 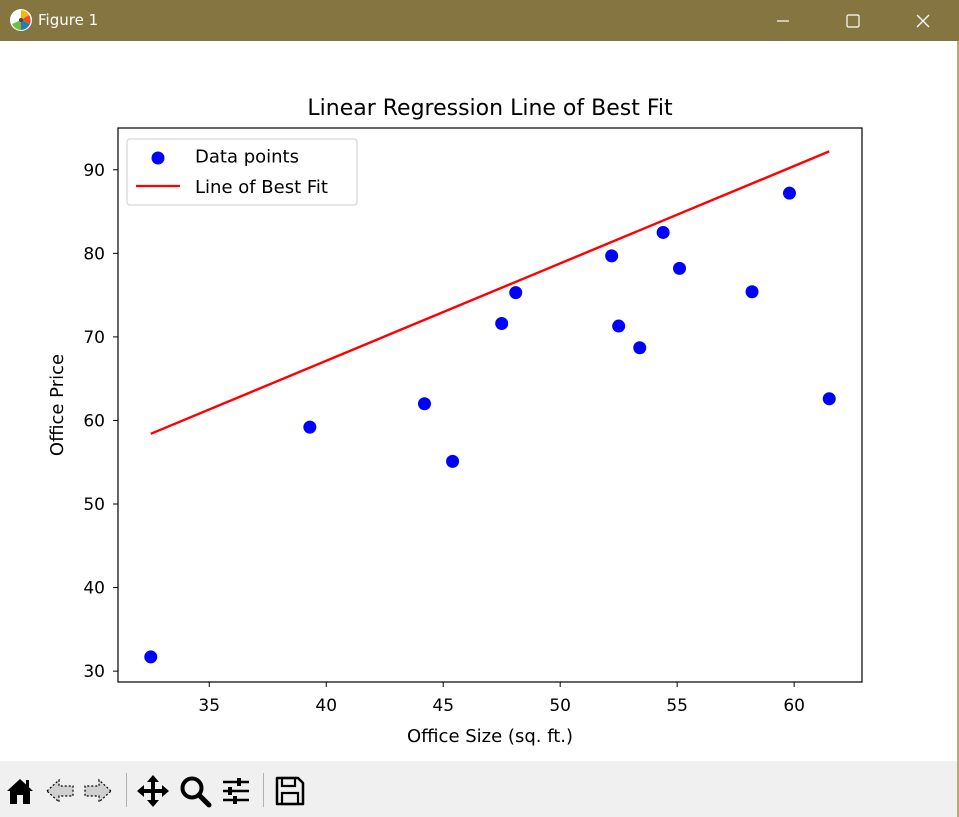 I want to click on chart-title: Linear Regression Line of Best Fit, so click(x=490, y=108).